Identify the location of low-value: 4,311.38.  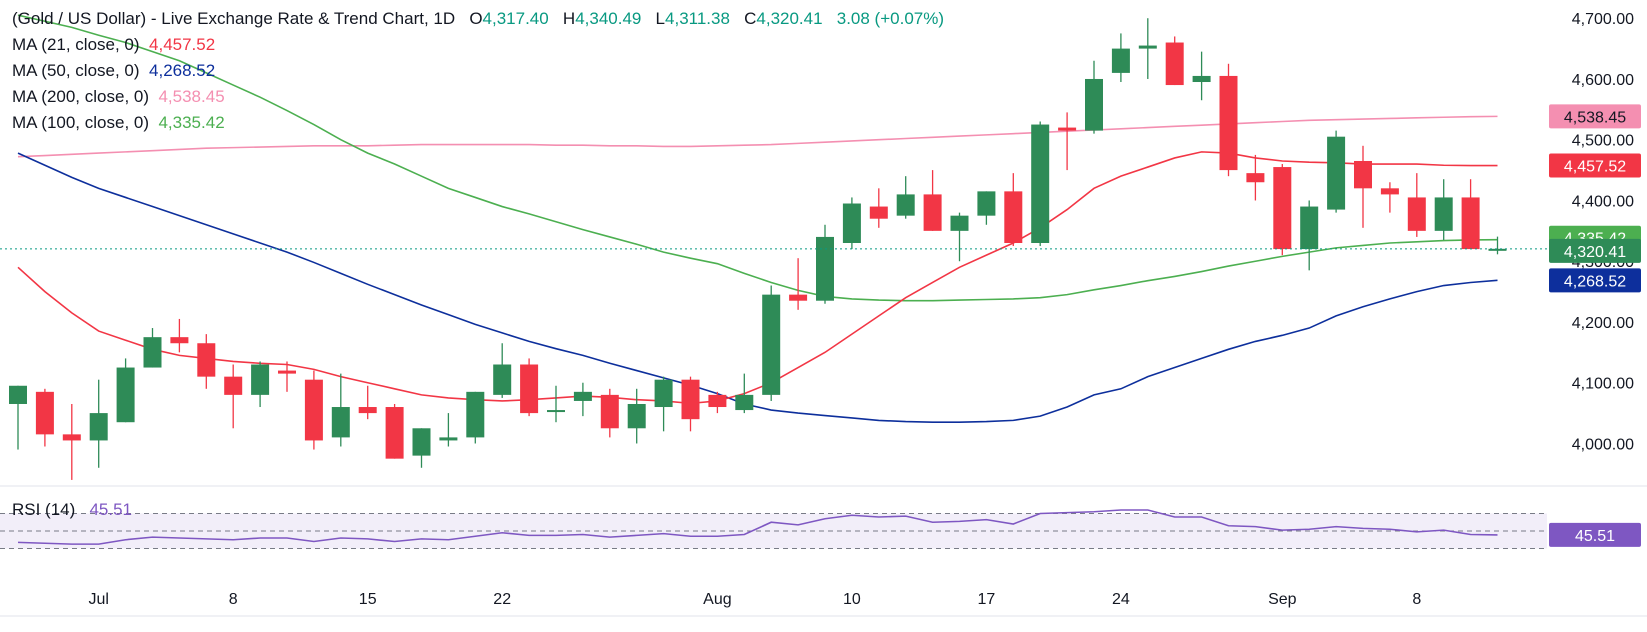
(697, 18).